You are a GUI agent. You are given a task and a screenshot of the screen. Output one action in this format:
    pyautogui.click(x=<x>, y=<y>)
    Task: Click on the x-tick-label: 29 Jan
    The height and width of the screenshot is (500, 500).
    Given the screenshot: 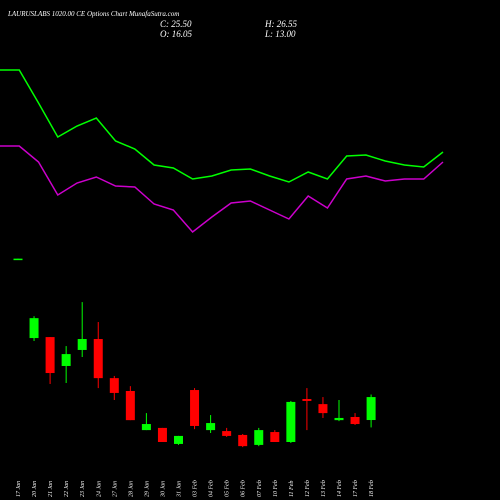 What is the action you would take?
    pyautogui.click(x=147, y=489)
    